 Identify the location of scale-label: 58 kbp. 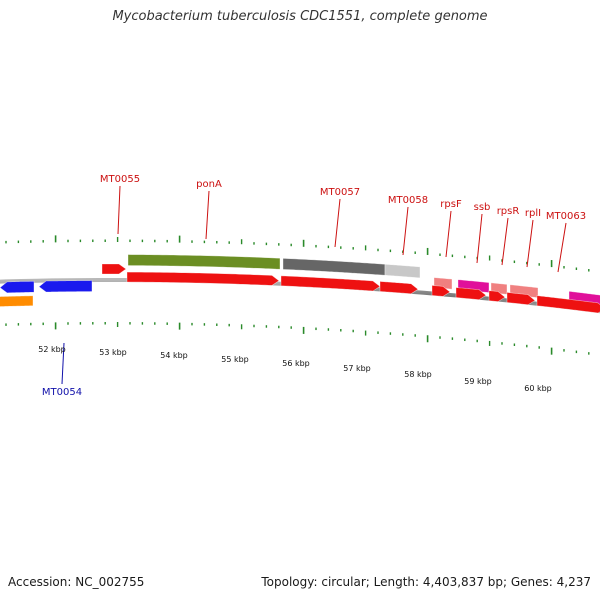
(418, 374).